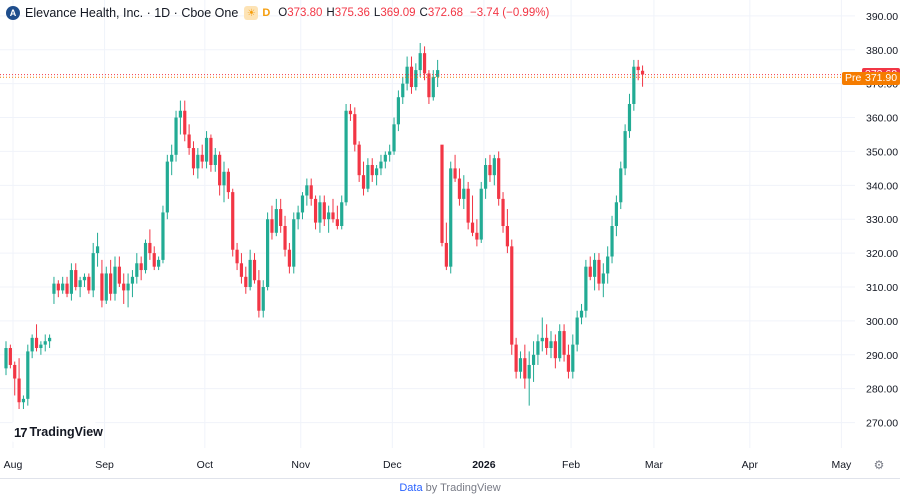 Image resolution: width=900 pixels, height=499 pixels. I want to click on data-link: Data, so click(411, 488).